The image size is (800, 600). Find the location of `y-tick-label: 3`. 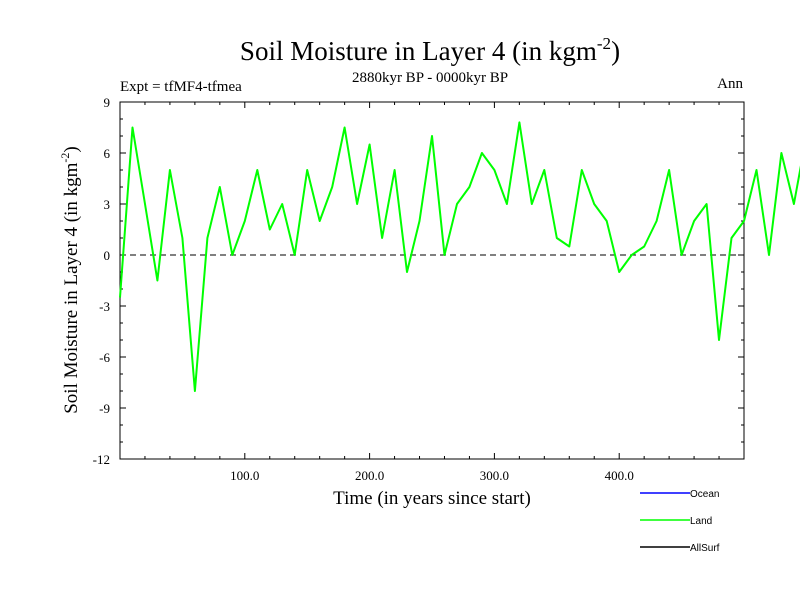

y-tick-label: 3 is located at coordinates (107, 204).